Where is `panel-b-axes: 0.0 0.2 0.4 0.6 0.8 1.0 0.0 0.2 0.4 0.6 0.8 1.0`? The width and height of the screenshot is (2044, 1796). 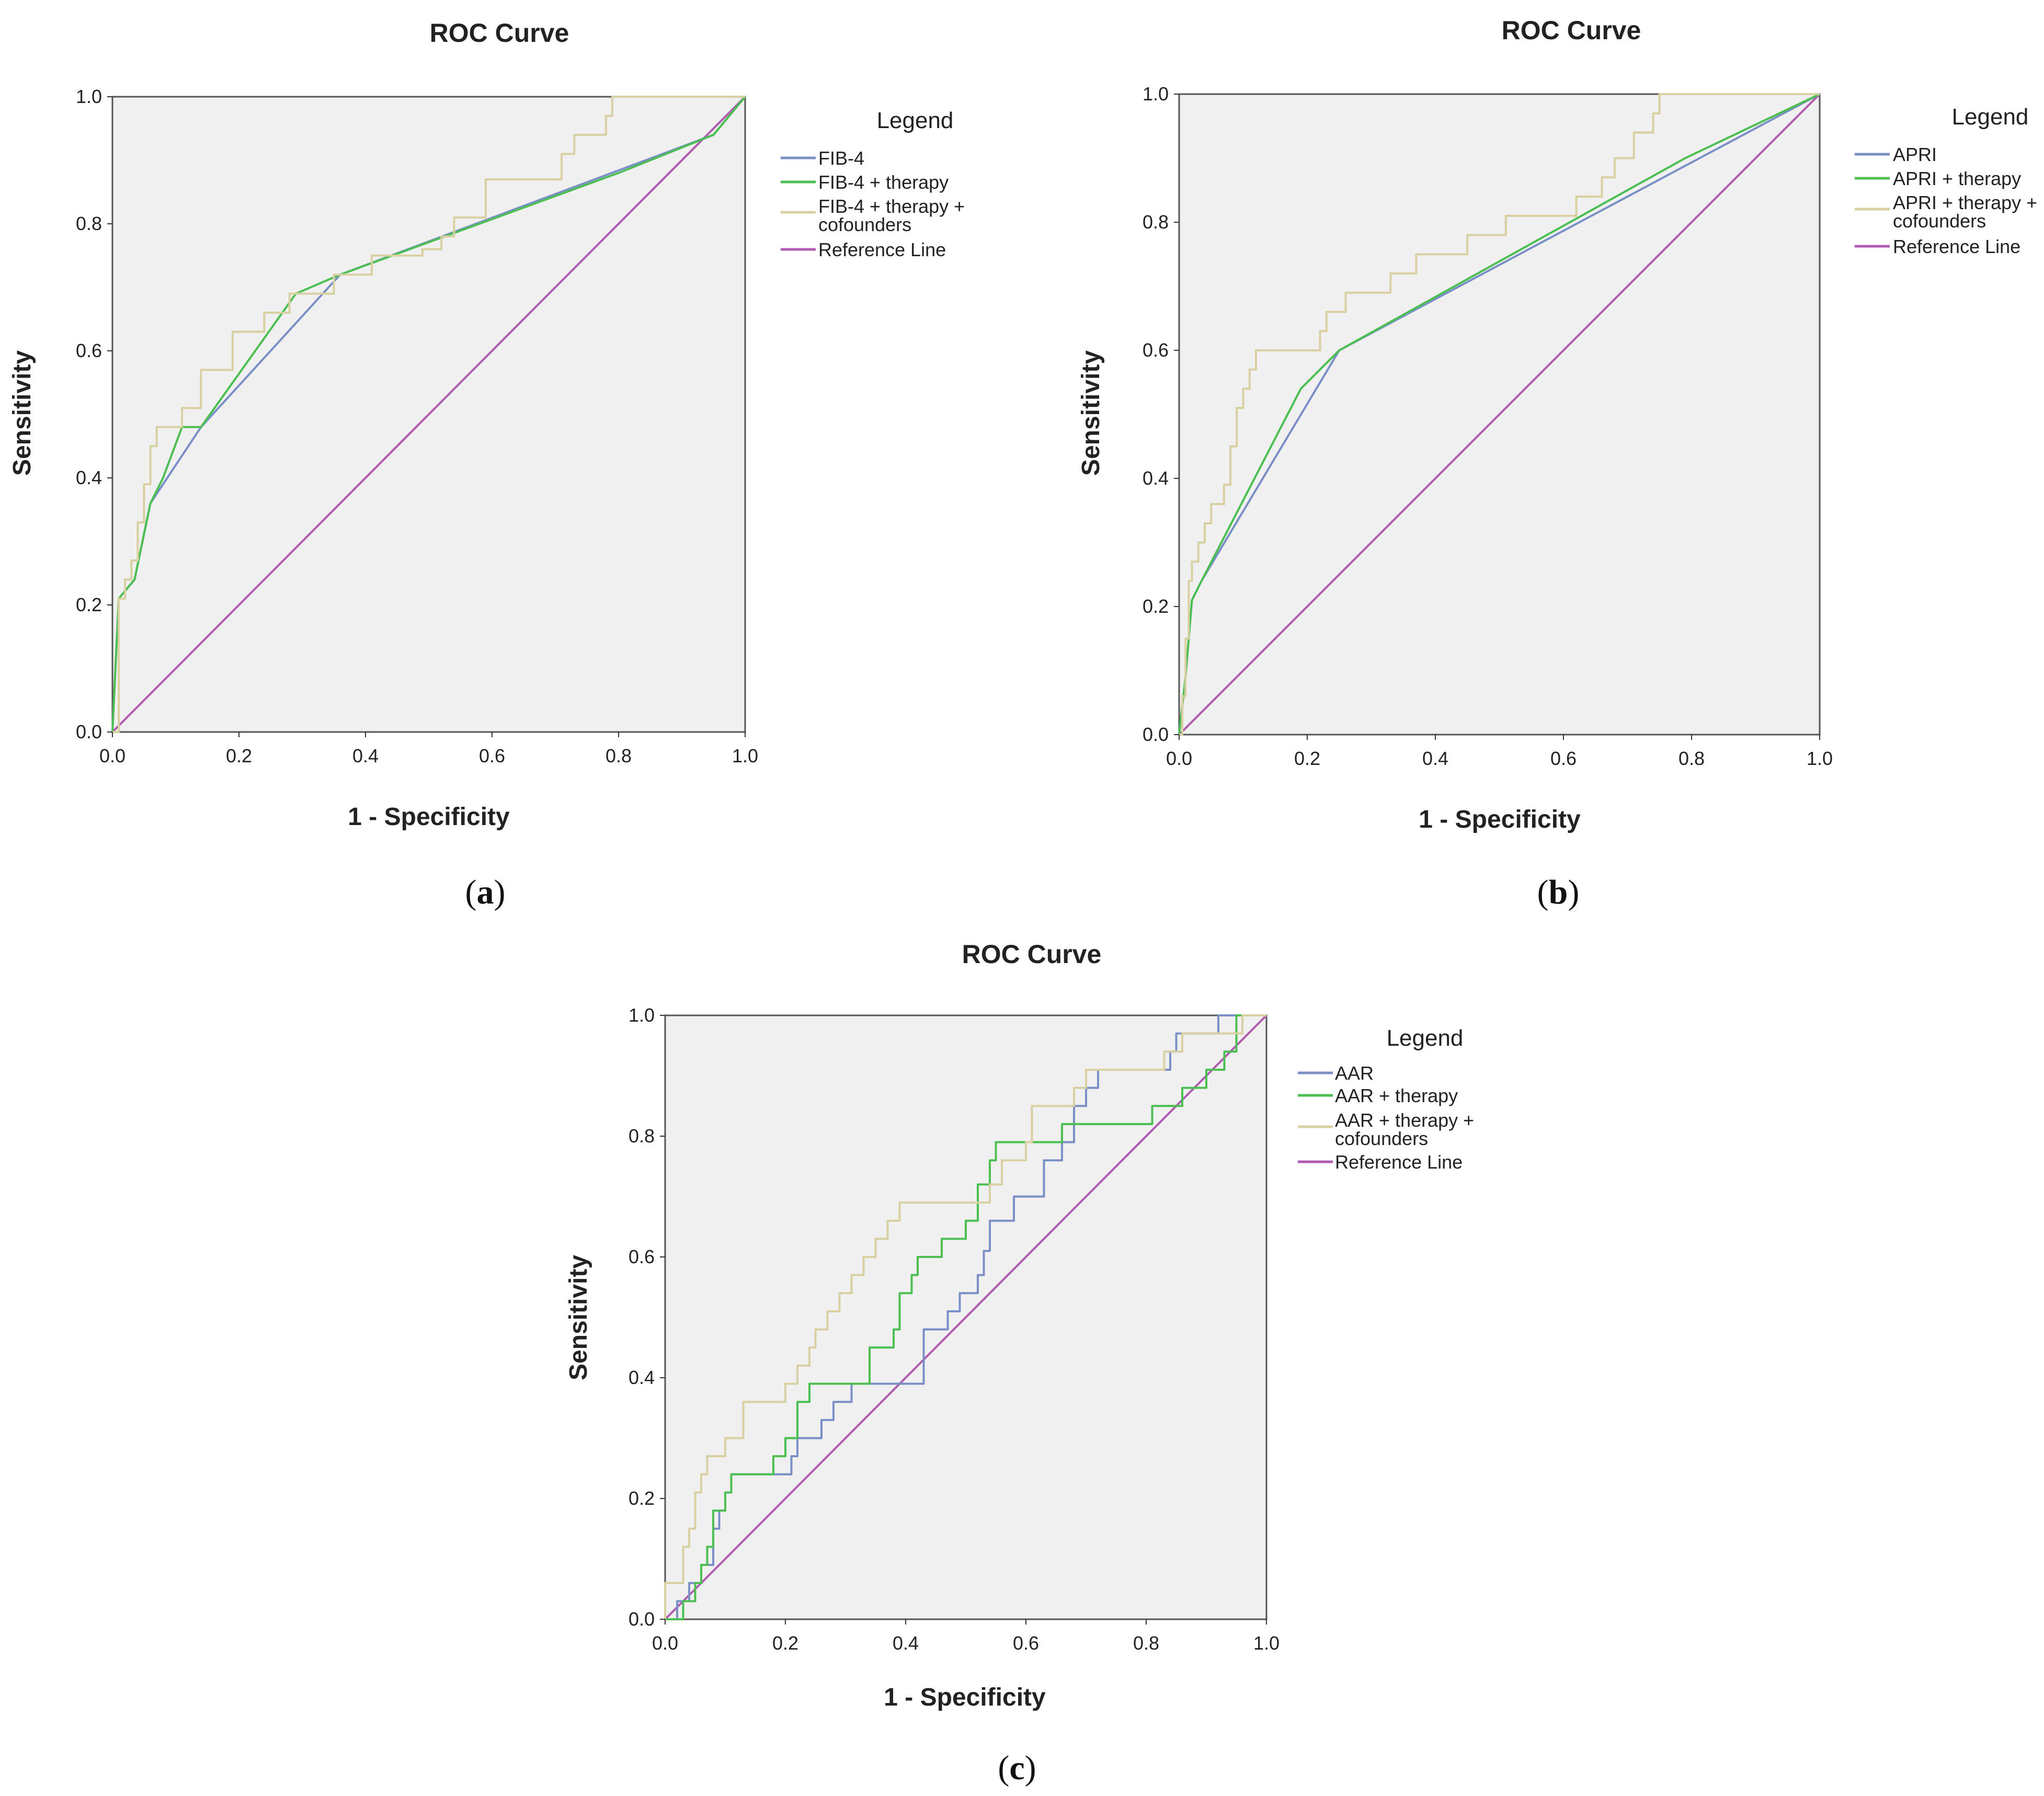 panel-b-axes: 0.0 0.2 0.4 0.6 0.8 1.0 0.0 0.2 0.4 0.6 0.8 1.0 is located at coordinates (1488, 426).